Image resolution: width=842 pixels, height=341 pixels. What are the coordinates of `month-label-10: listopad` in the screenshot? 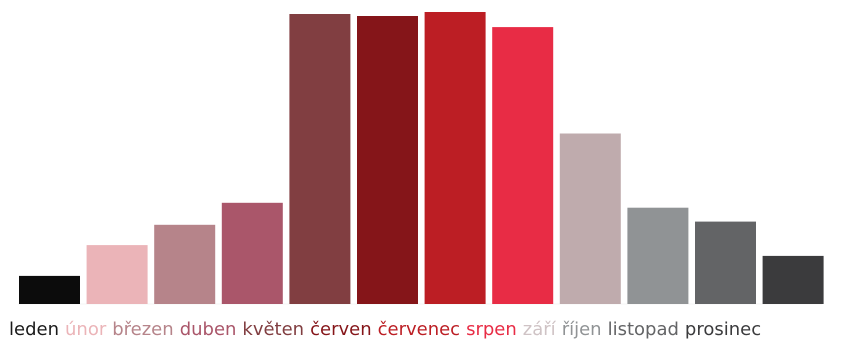 It's located at (643, 329).